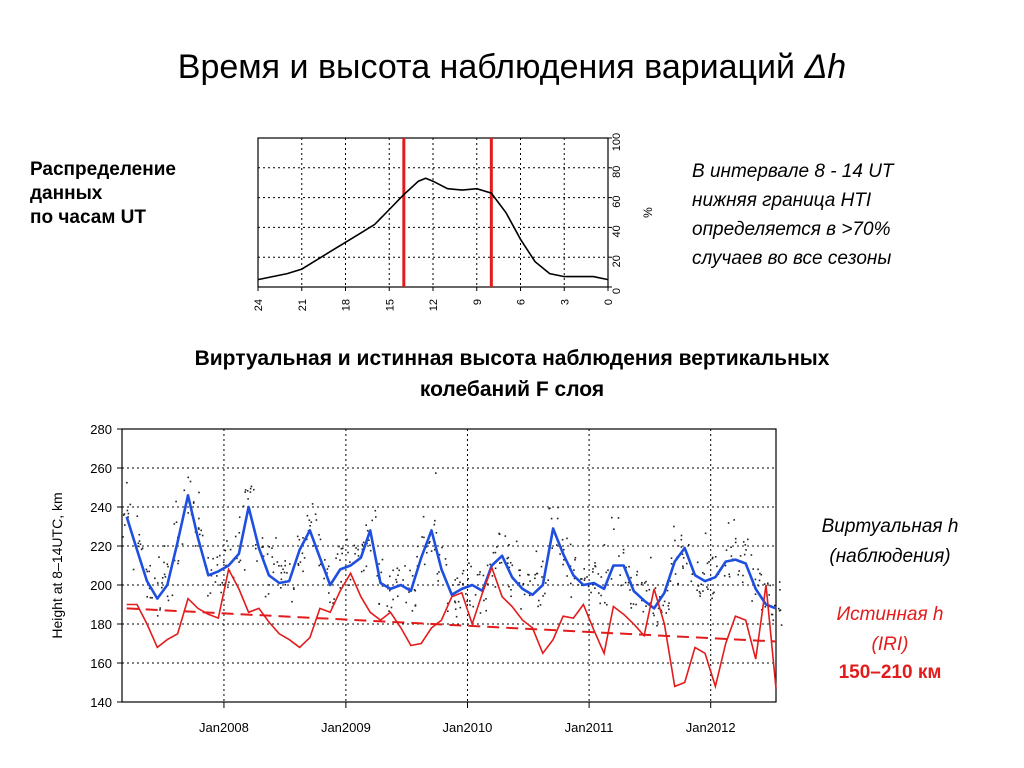 The height and width of the screenshot is (768, 1024). Describe the element at coordinates (617, 172) in the screenshot. I see `y-tick-label: 80` at that location.